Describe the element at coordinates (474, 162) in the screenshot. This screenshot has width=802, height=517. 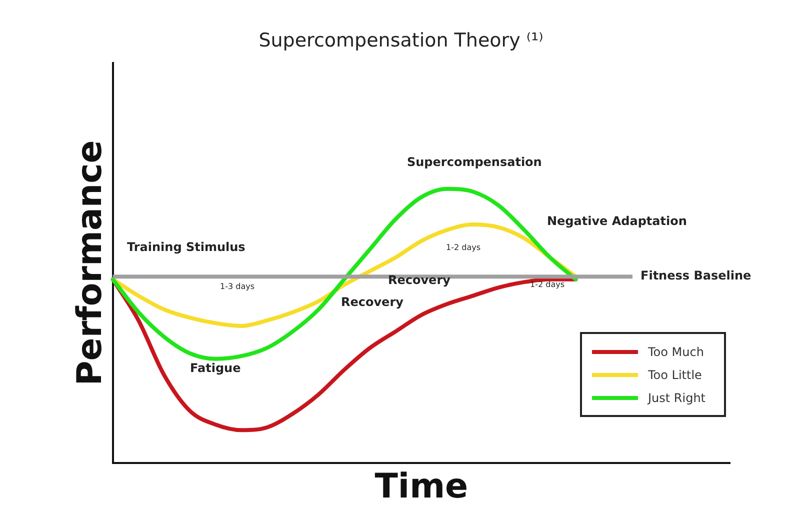
I see `text: Supercompensation` at that location.